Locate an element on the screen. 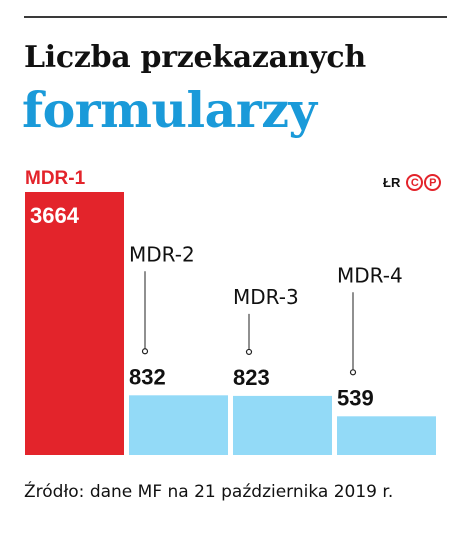 The height and width of the screenshot is (554, 457). author-initials: ŁR is located at coordinates (392, 182).